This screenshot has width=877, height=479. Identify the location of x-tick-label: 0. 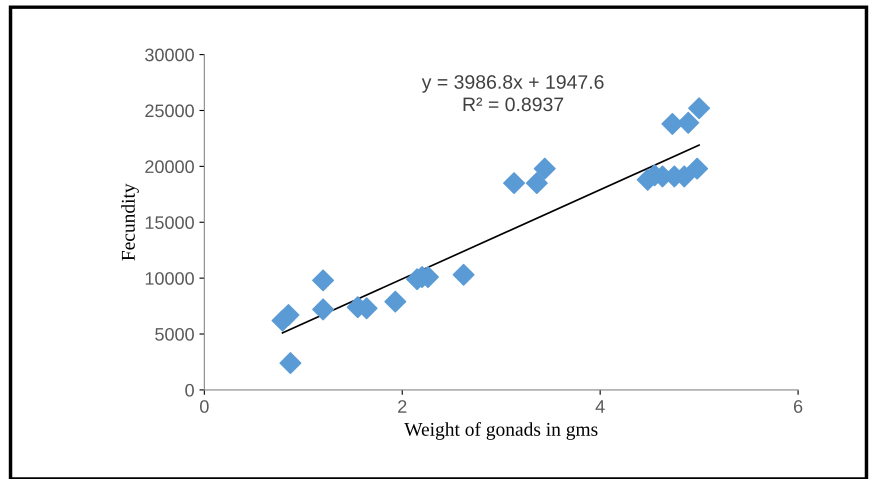
(204, 406).